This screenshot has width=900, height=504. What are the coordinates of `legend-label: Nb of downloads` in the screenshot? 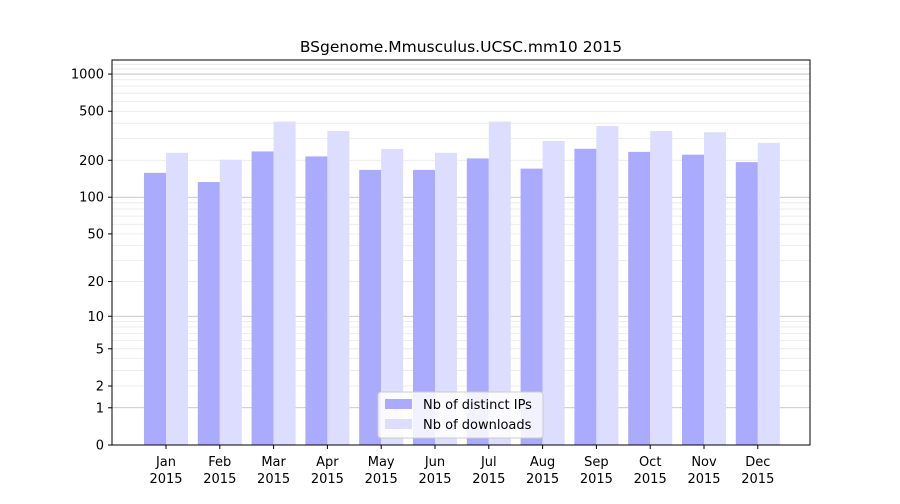 It's located at (477, 425).